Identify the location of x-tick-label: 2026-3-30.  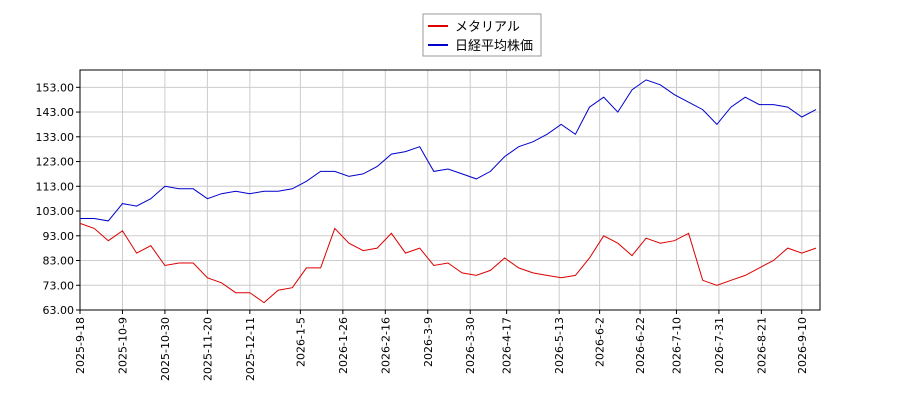
(470, 345).